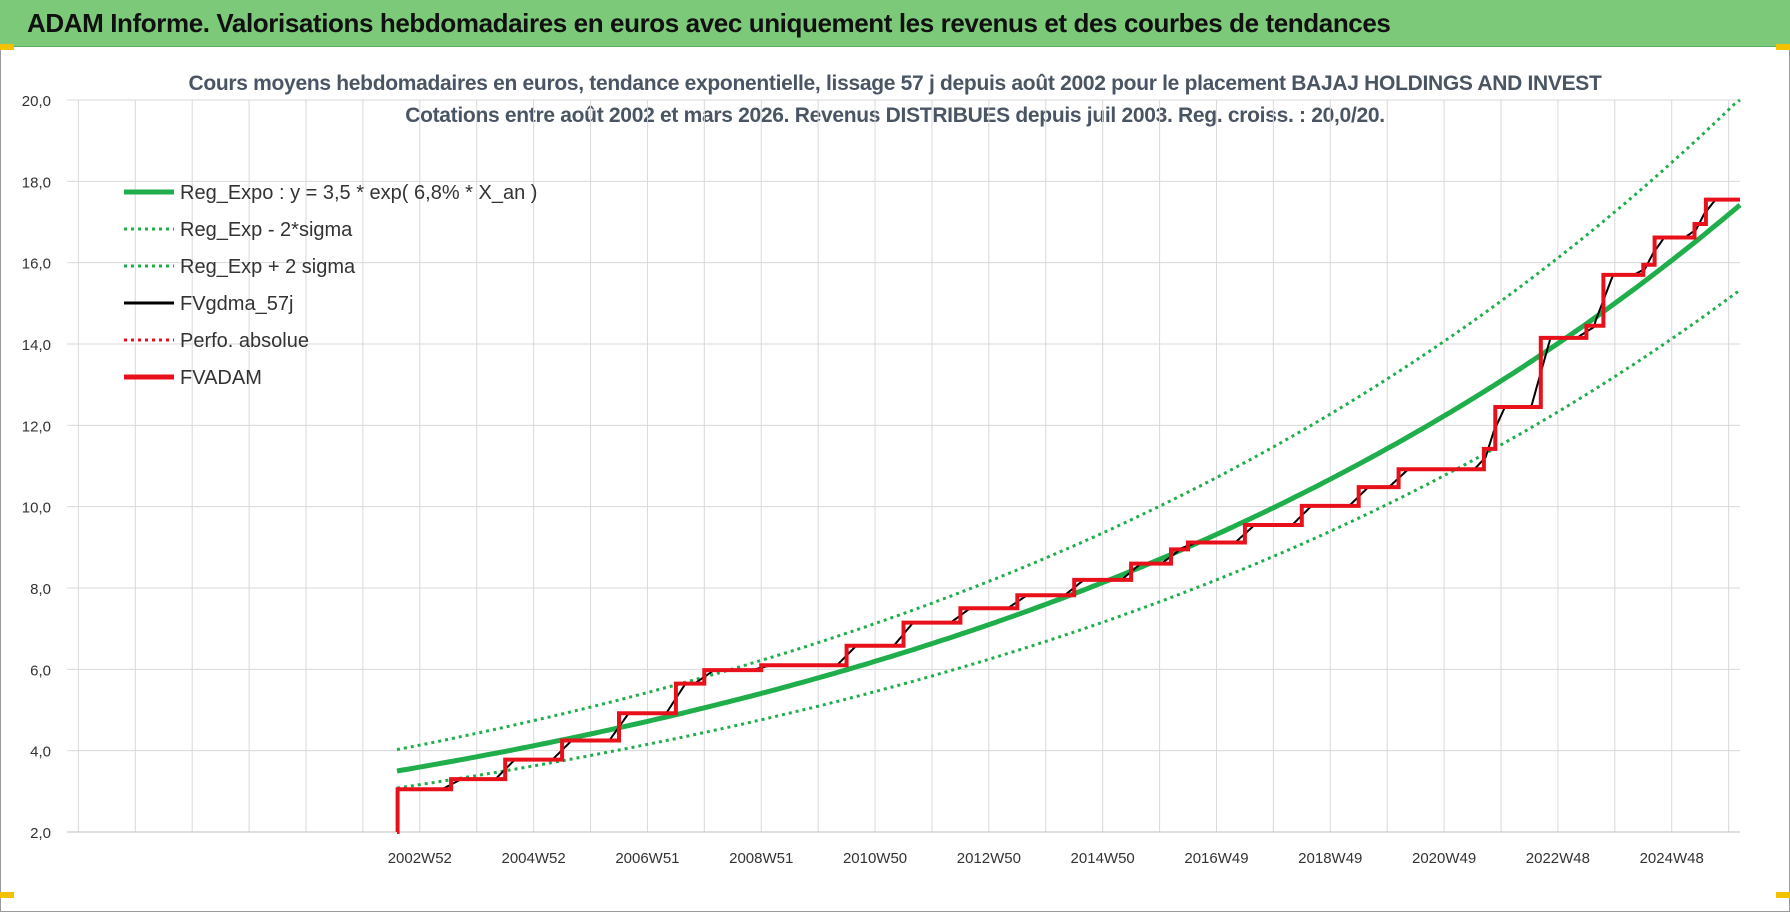 The width and height of the screenshot is (1790, 912). What do you see at coordinates (36, 426) in the screenshot?
I see `y-tick-label: 12,0` at bounding box center [36, 426].